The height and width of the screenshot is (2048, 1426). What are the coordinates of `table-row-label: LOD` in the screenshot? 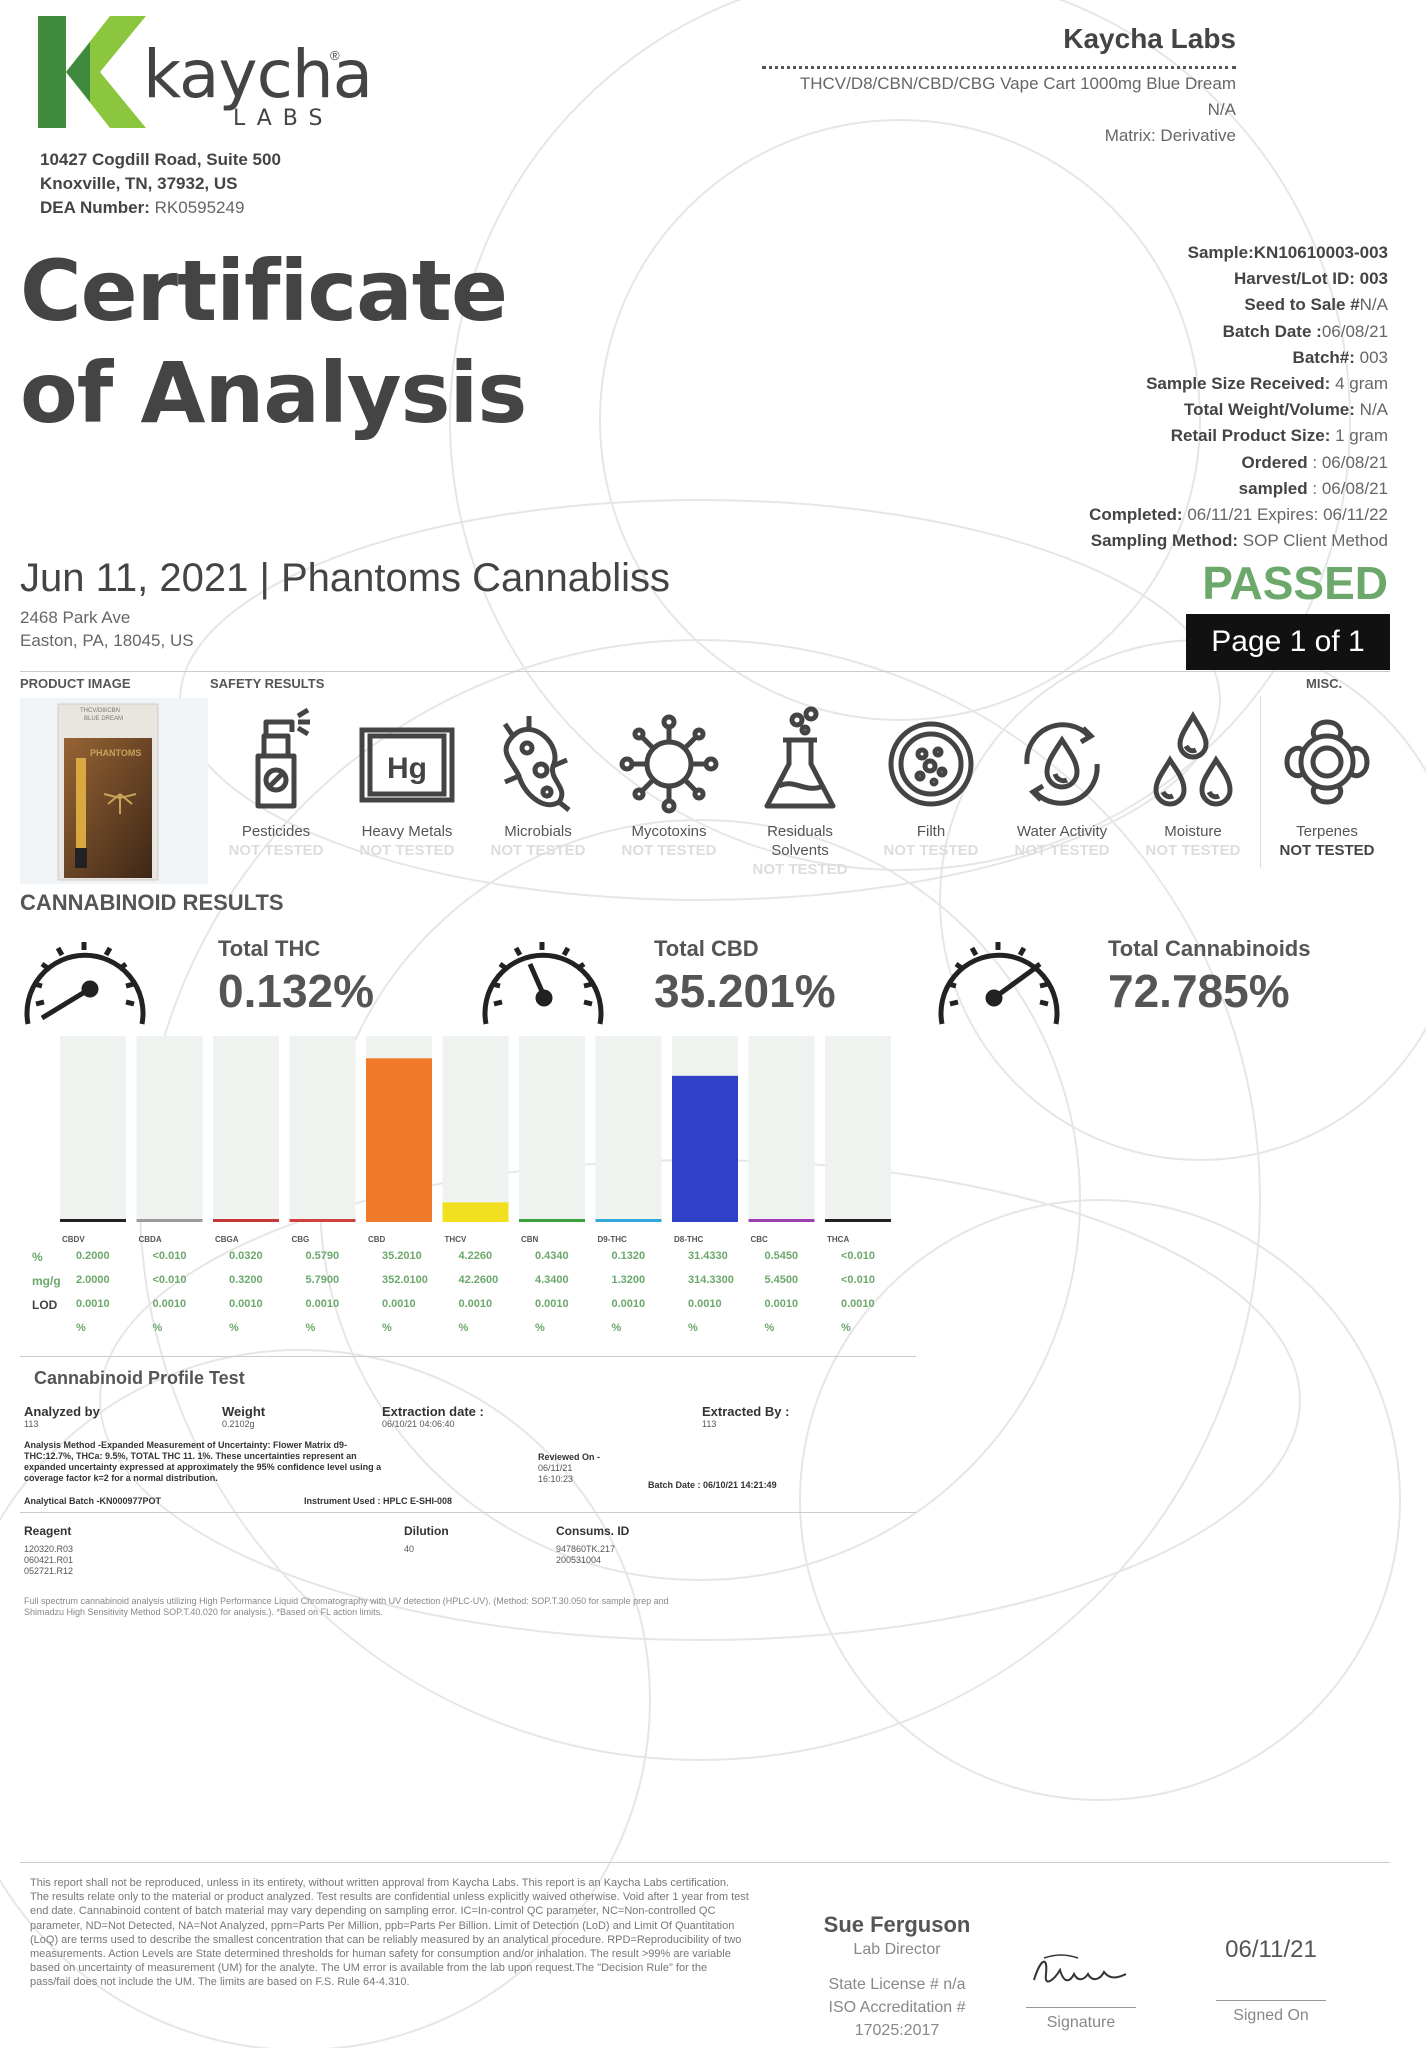 It's located at (45, 1305).